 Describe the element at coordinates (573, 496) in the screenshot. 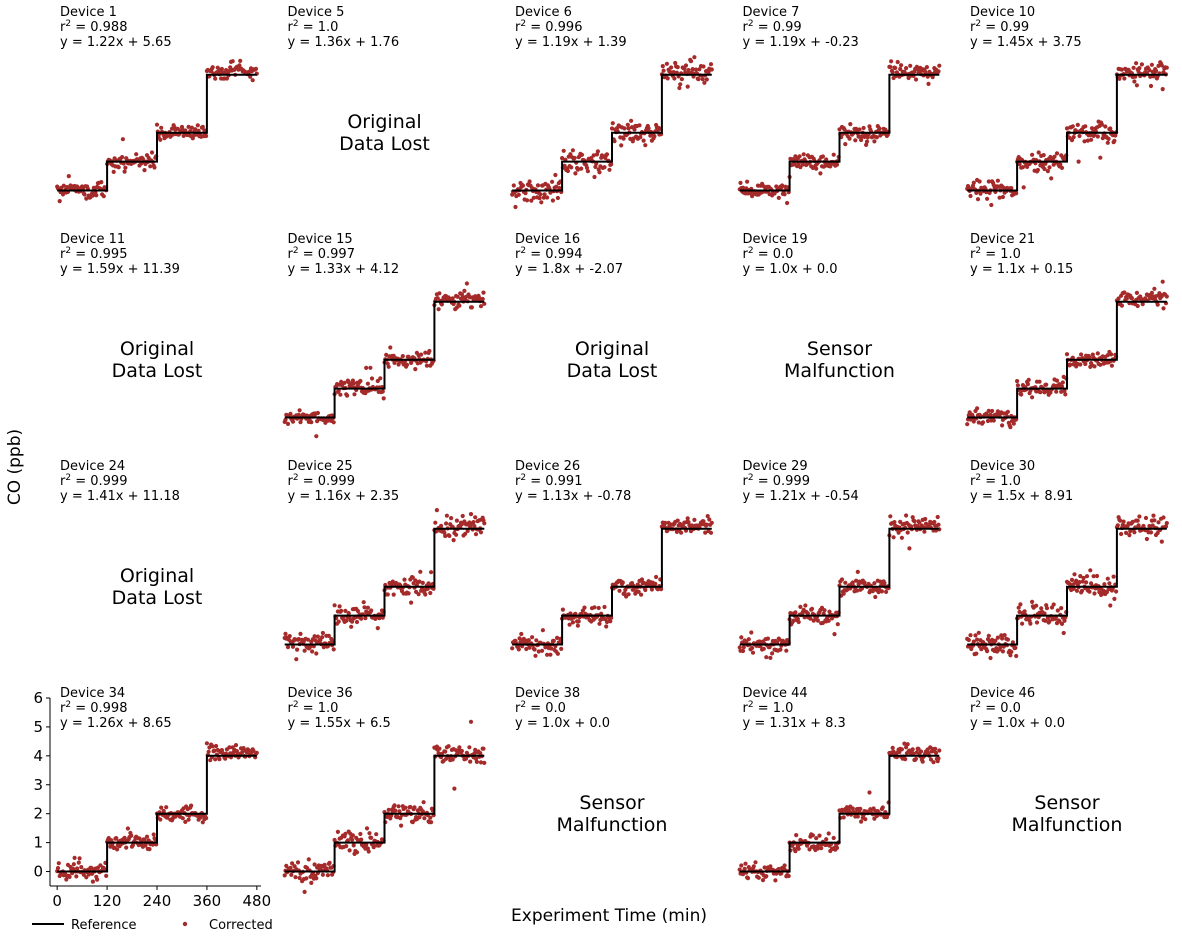

I see `panel-fit-equation: y = 1.13x + -0.78` at that location.